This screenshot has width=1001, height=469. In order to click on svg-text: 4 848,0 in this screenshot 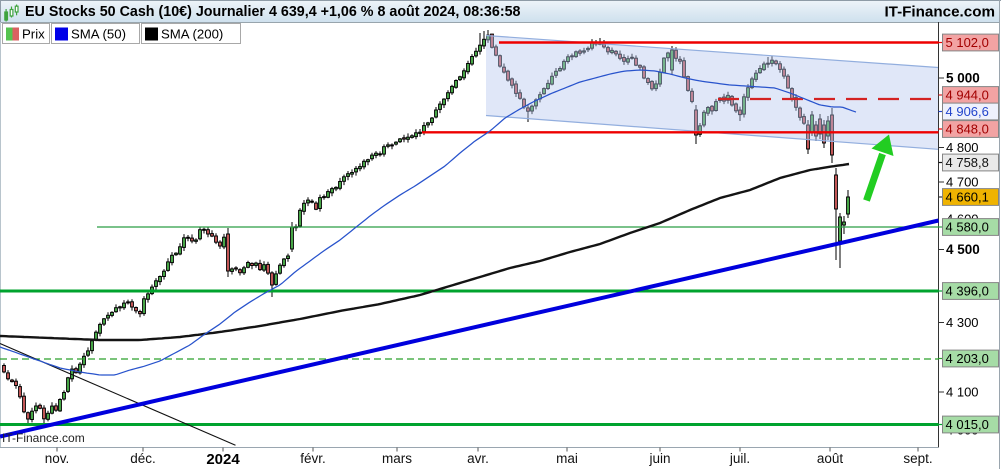, I will do `click(967, 129)`.